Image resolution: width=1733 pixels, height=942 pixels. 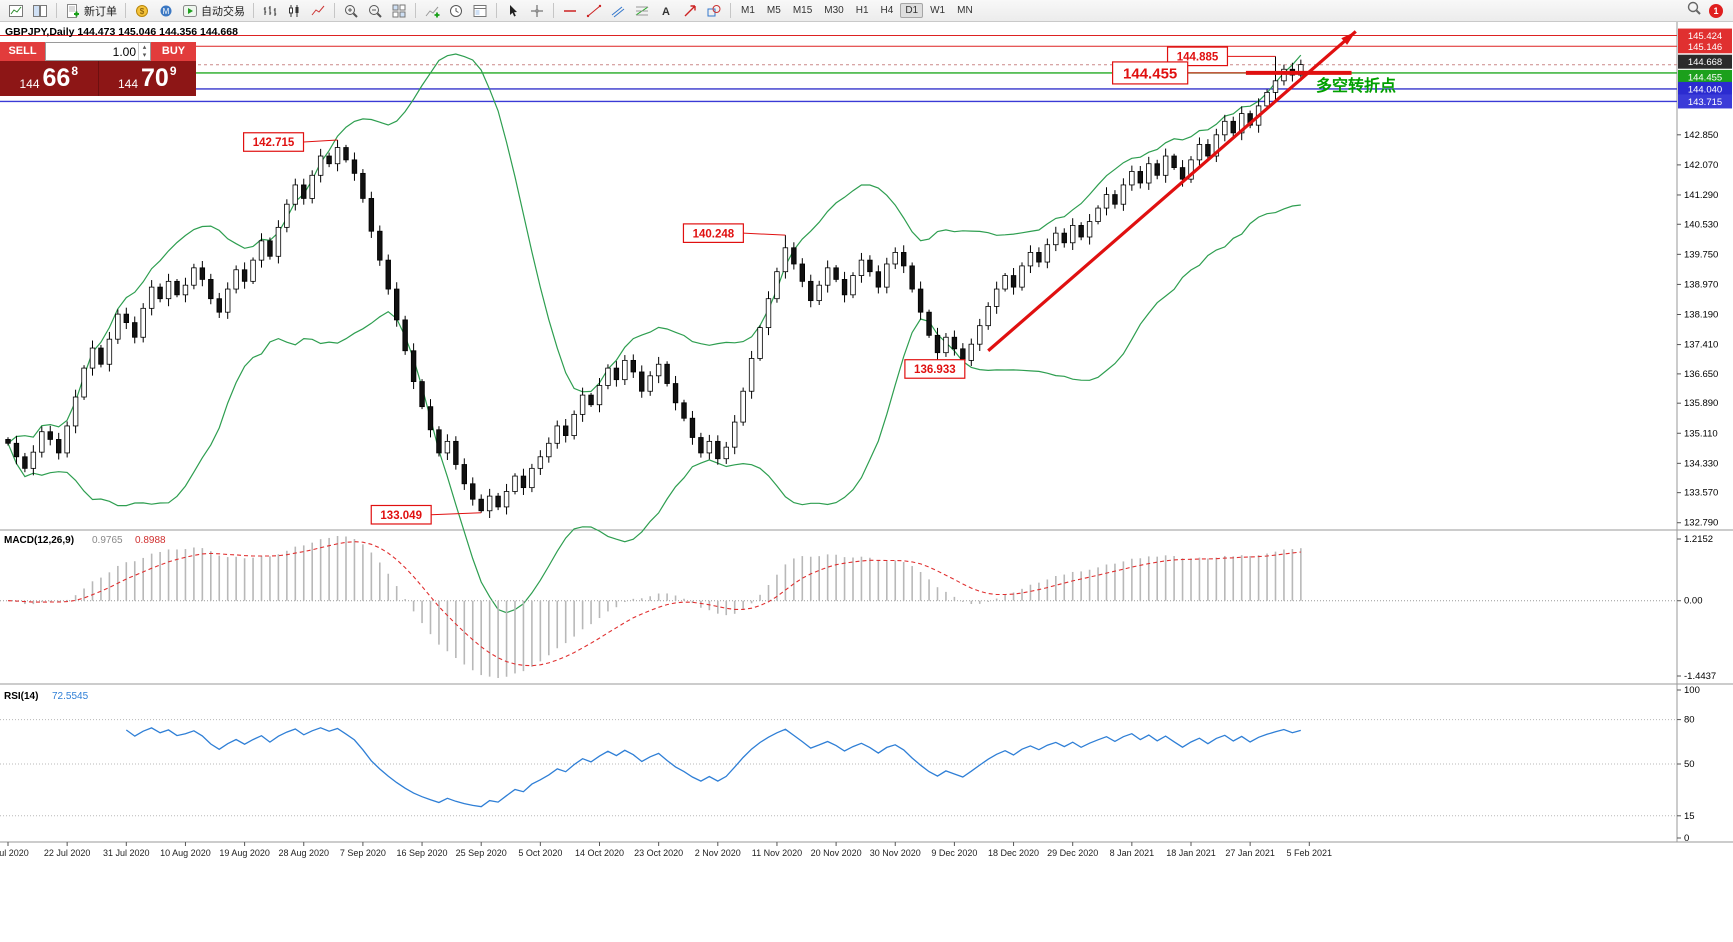 What do you see at coordinates (537, 11) in the screenshot?
I see `crosshair-icon` at bounding box center [537, 11].